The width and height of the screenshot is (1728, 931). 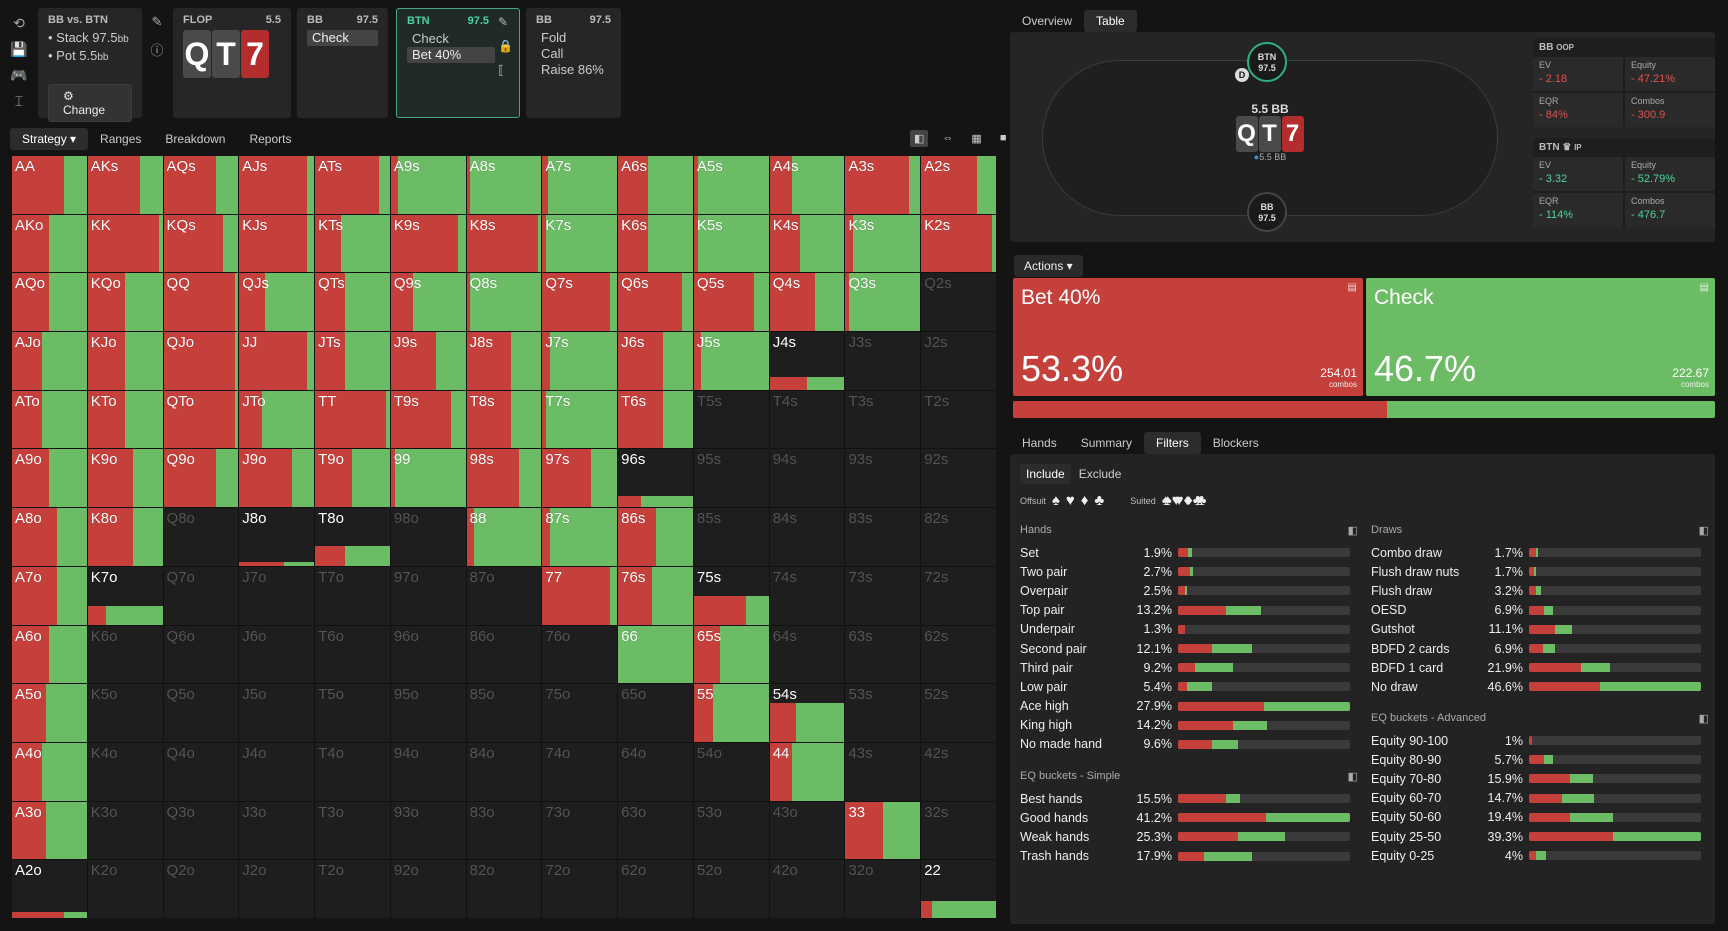 What do you see at coordinates (277, 420) in the screenshot?
I see `hand-cell-jto: JTo` at bounding box center [277, 420].